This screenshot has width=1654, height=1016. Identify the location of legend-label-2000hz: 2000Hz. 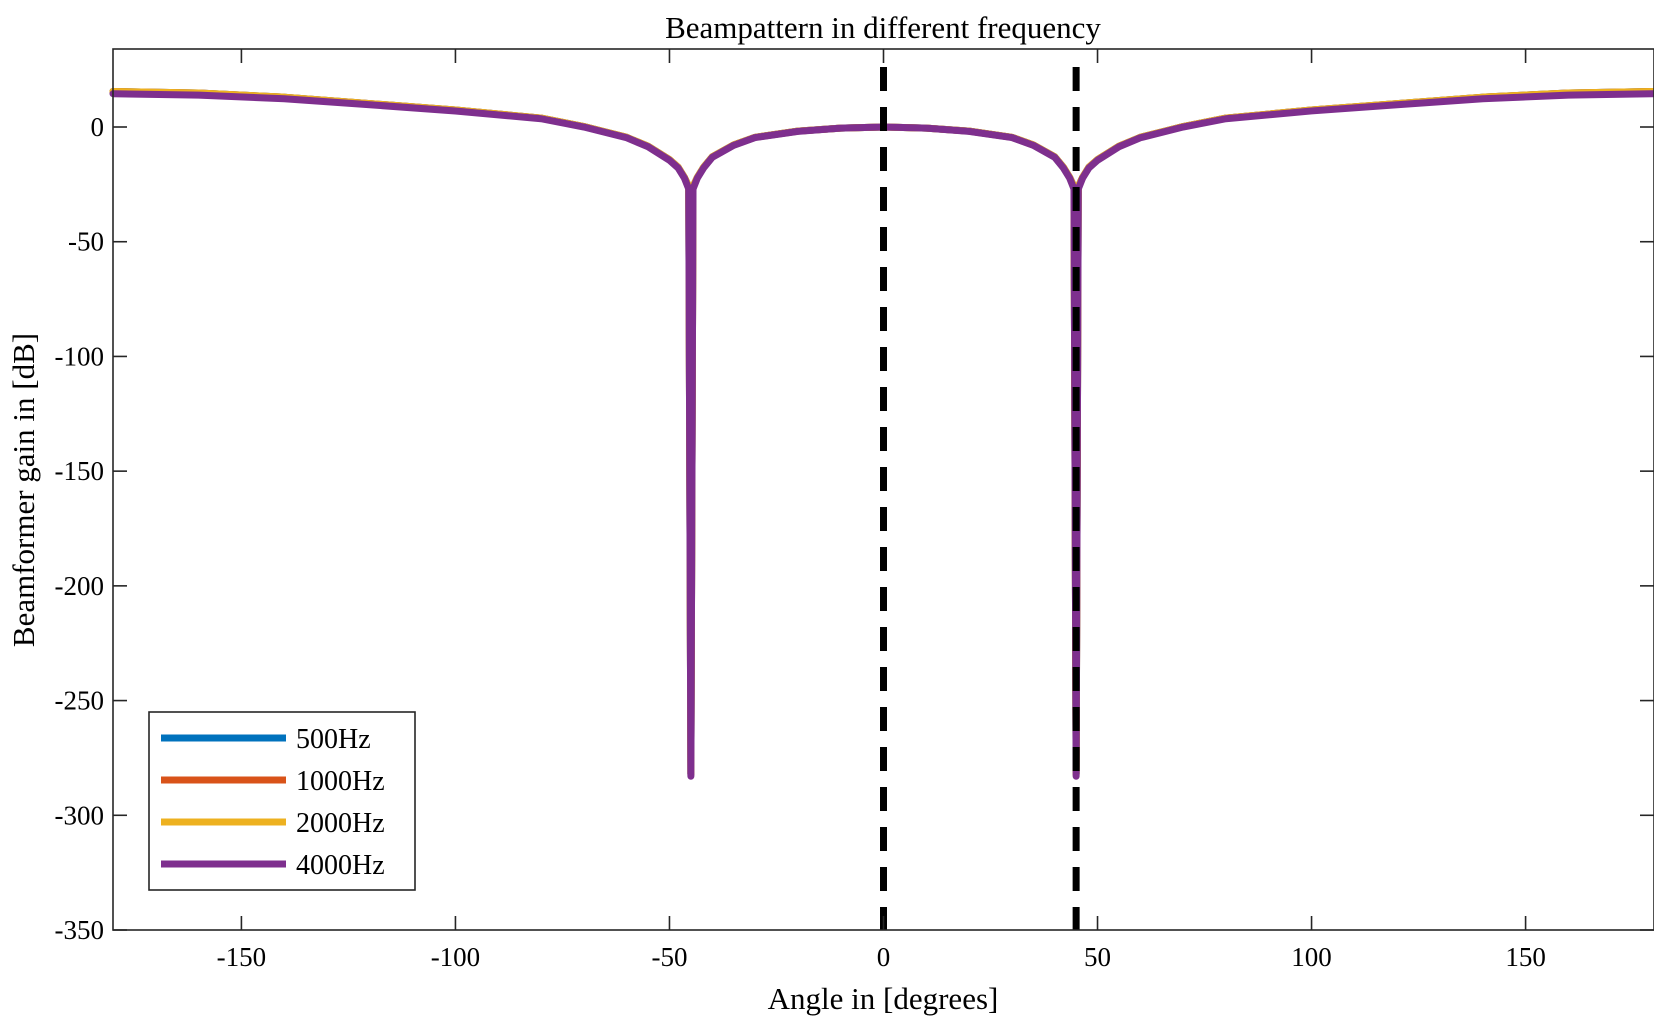
(340, 823).